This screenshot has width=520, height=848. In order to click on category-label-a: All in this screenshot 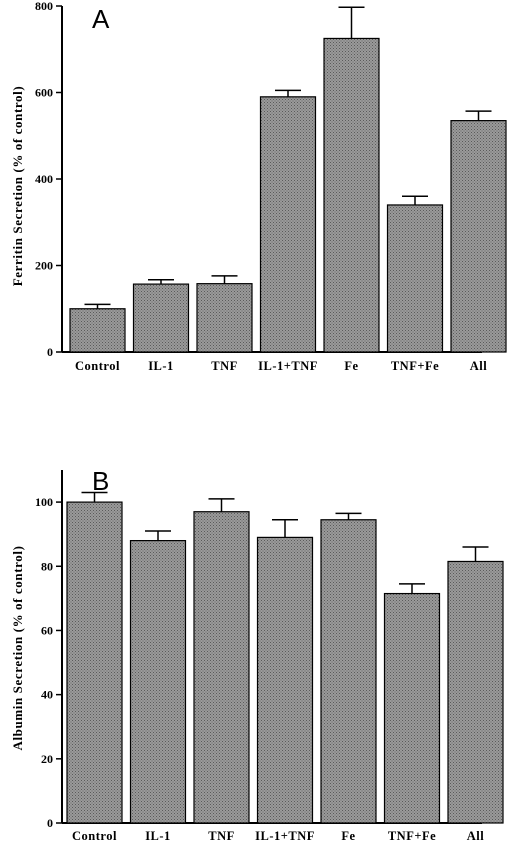, I will do `click(479, 366)`.